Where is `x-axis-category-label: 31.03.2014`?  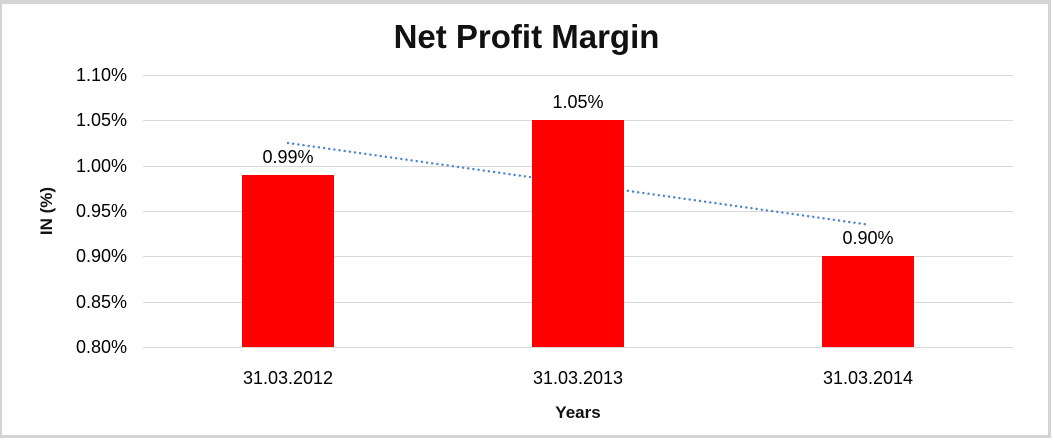
x-axis-category-label: 31.03.2014 is located at coordinates (868, 378).